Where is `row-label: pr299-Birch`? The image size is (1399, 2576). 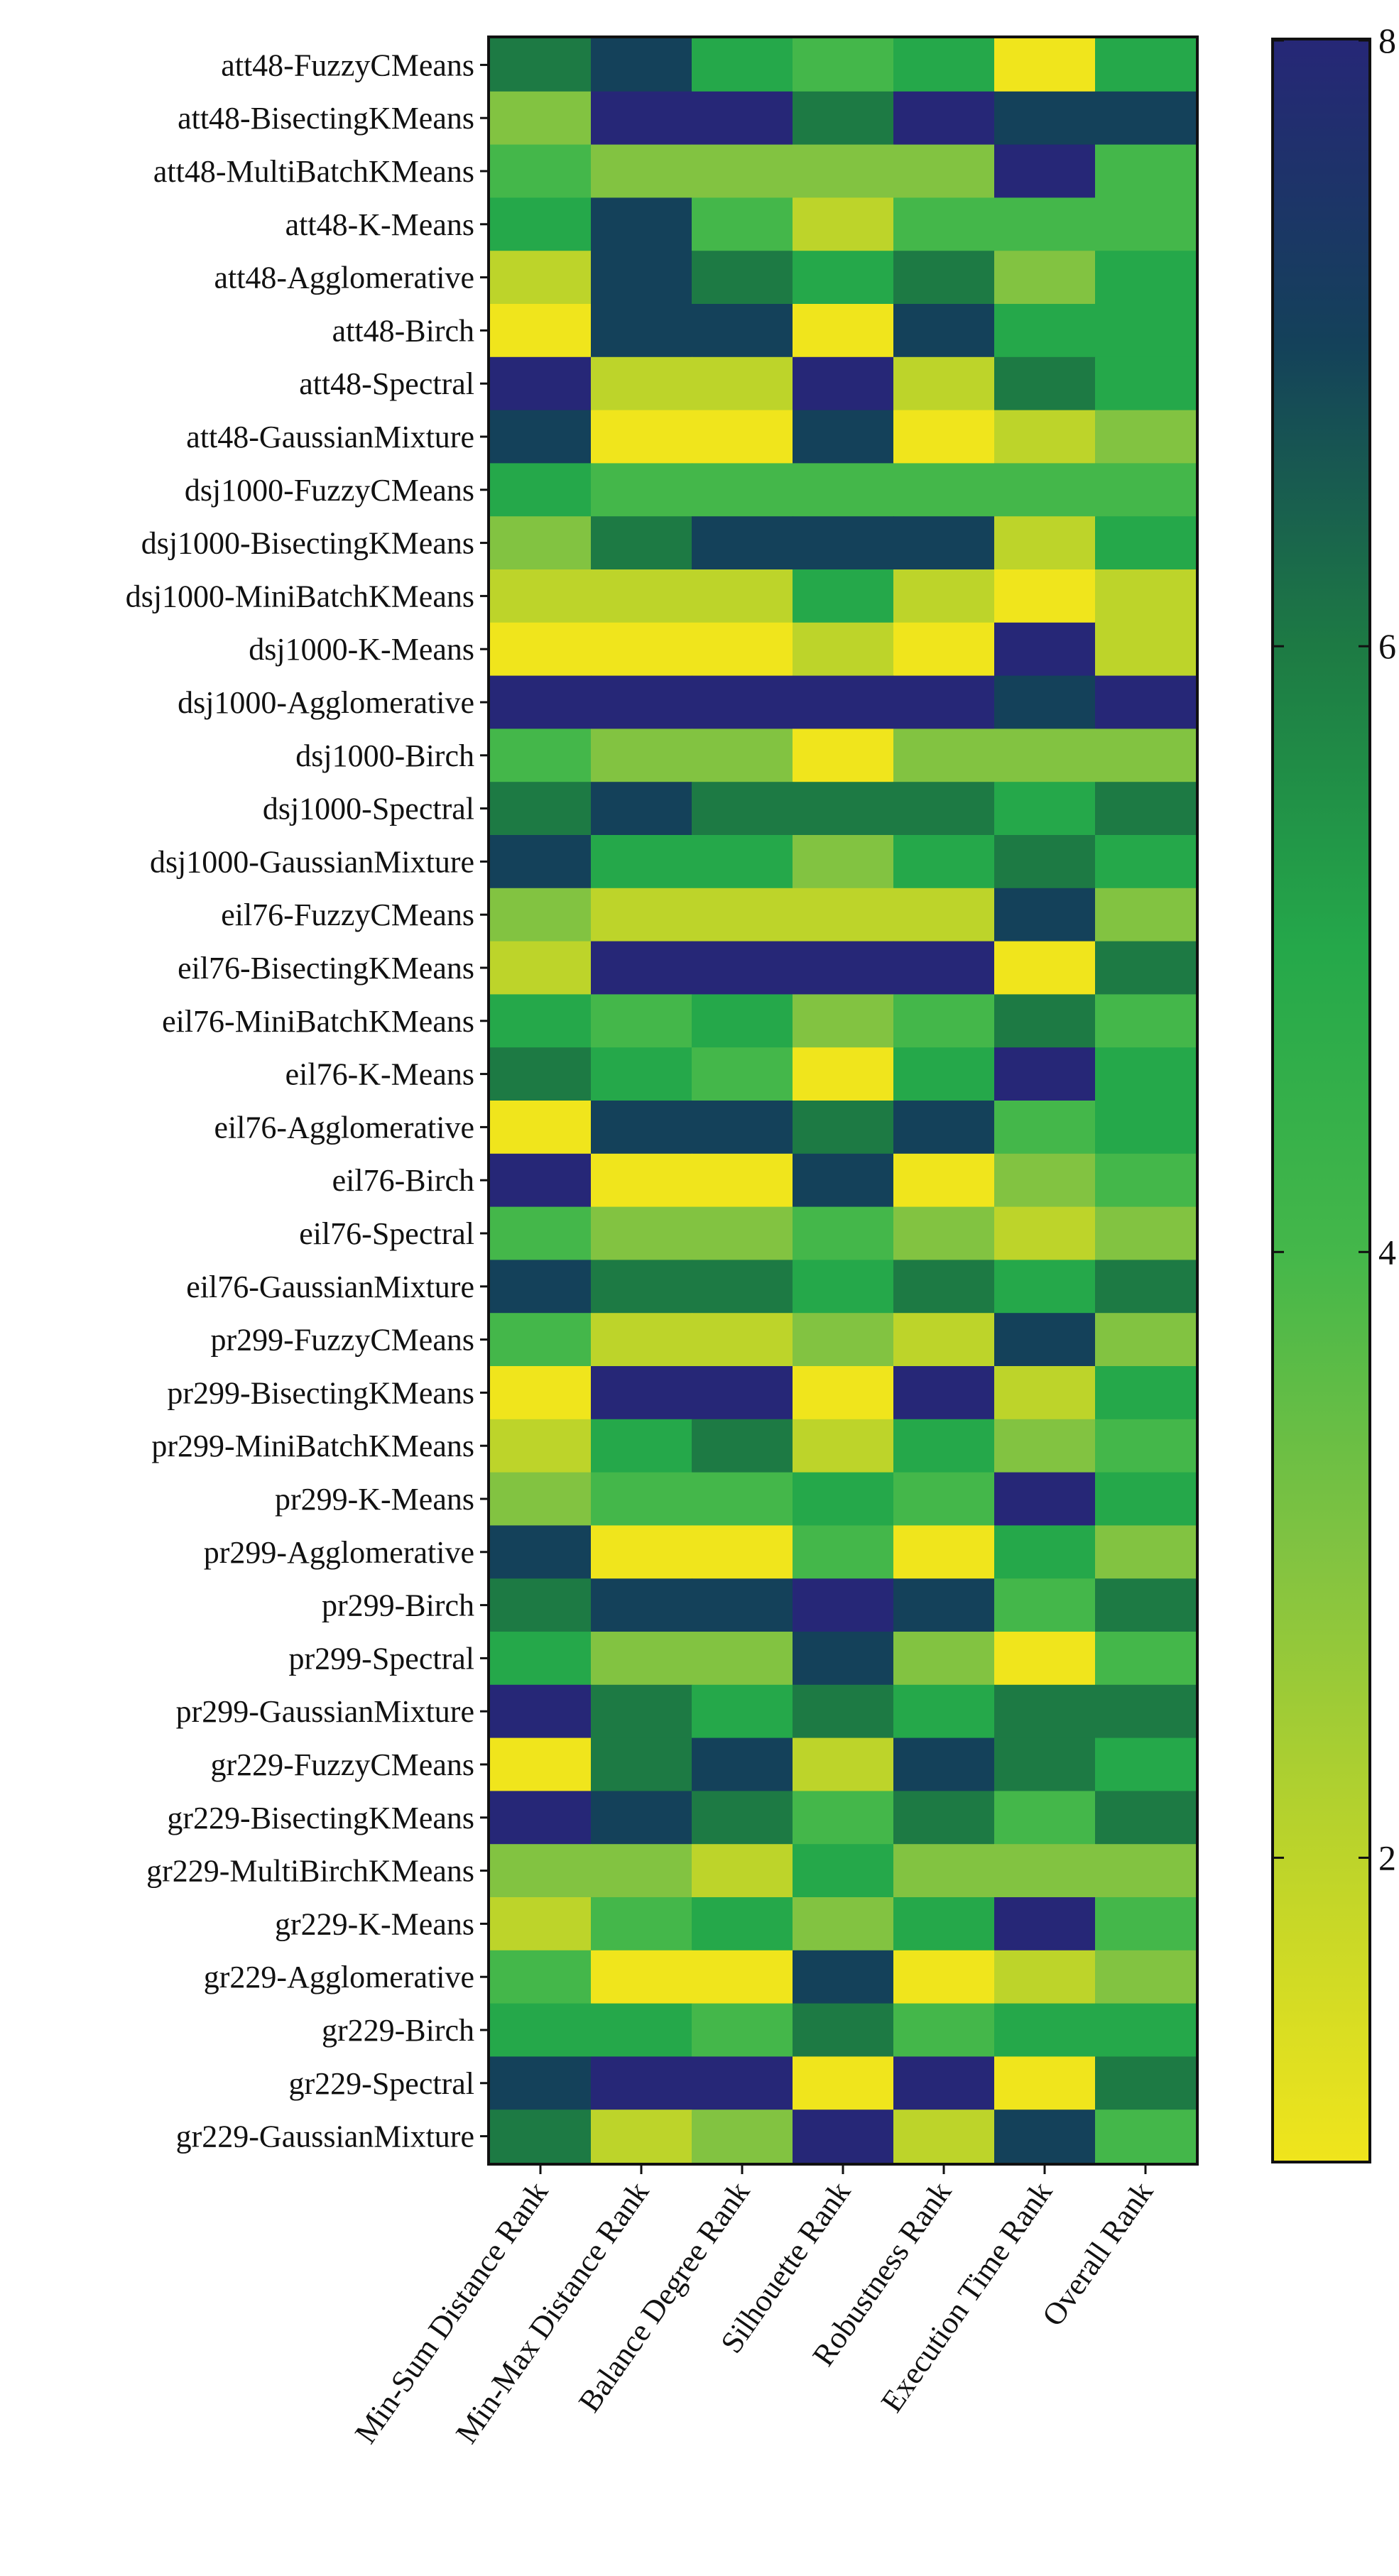 row-label: pr299-Birch is located at coordinates (398, 1605).